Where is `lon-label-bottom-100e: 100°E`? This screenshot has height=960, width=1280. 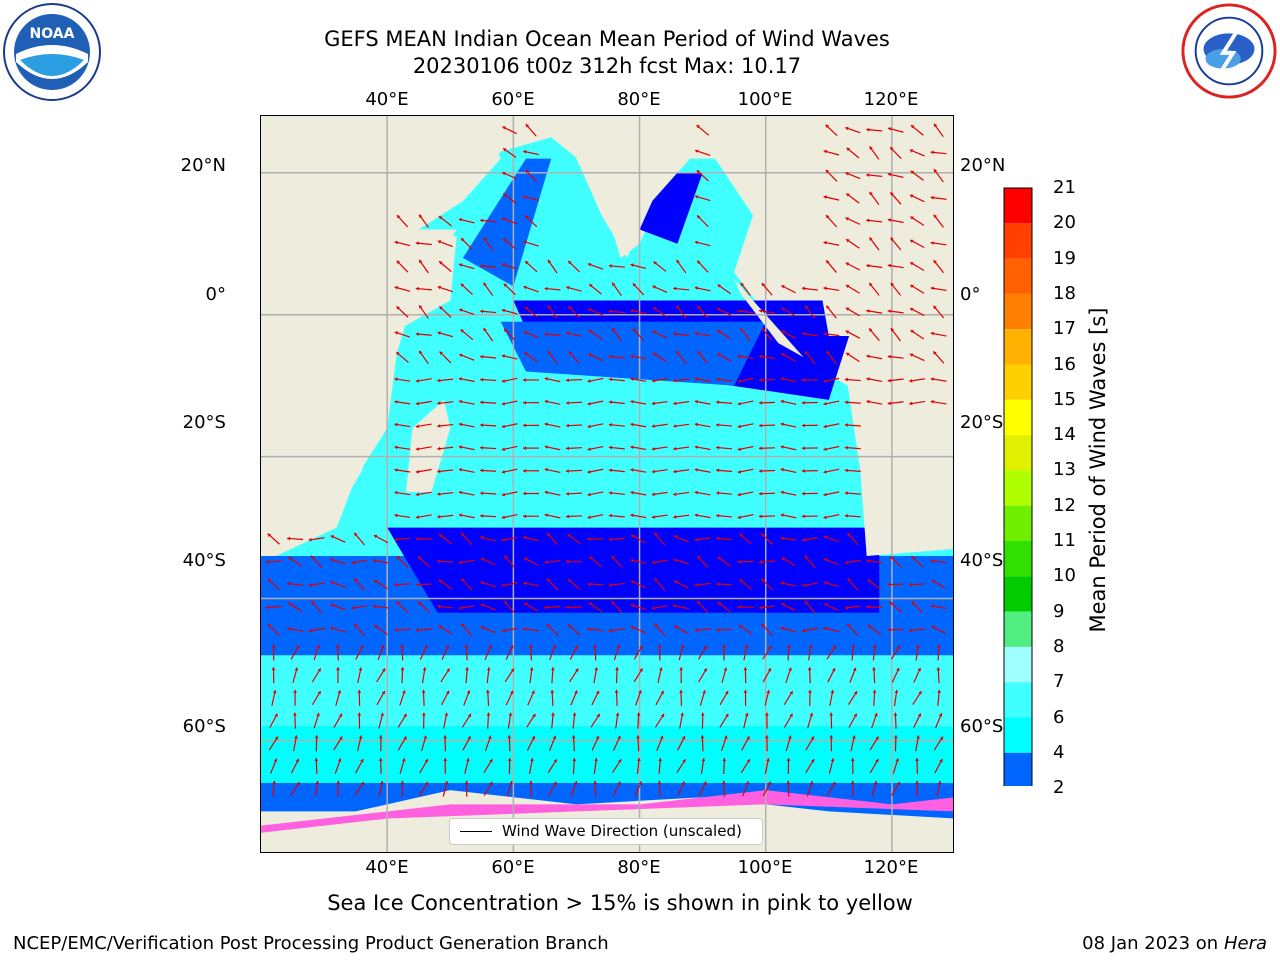
lon-label-bottom-100e: 100°E is located at coordinates (765, 867).